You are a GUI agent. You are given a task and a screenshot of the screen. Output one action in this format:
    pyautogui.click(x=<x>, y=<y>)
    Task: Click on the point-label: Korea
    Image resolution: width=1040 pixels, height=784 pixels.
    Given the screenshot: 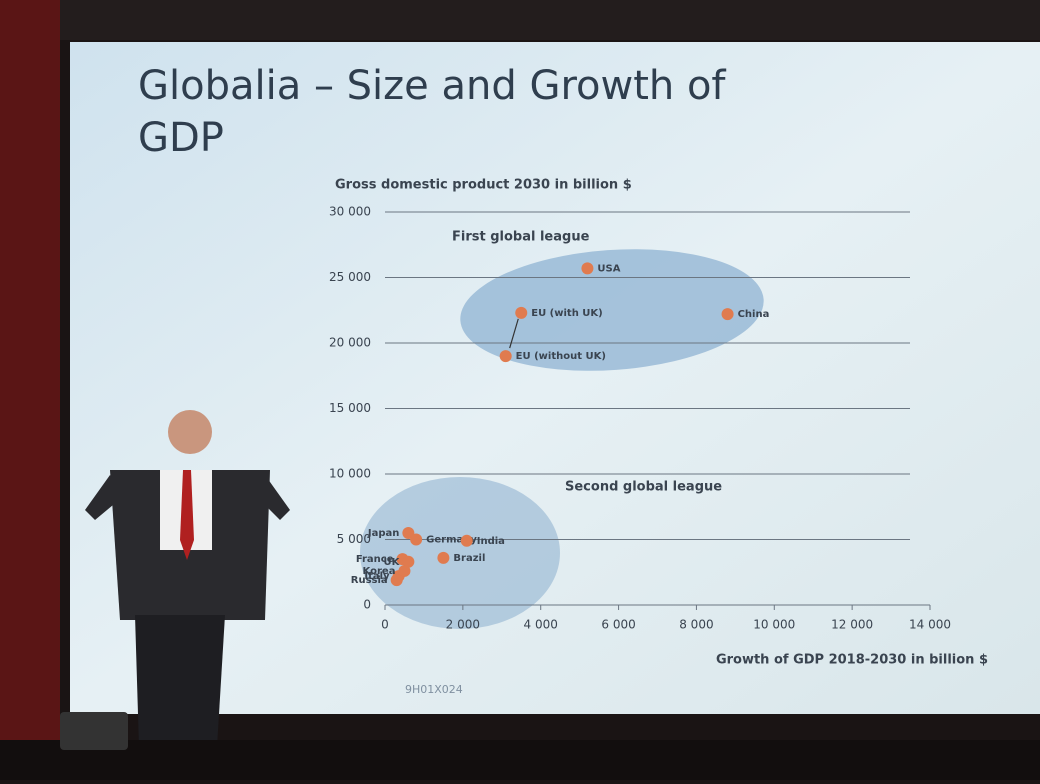 What is the action you would take?
    pyautogui.click(x=379, y=571)
    